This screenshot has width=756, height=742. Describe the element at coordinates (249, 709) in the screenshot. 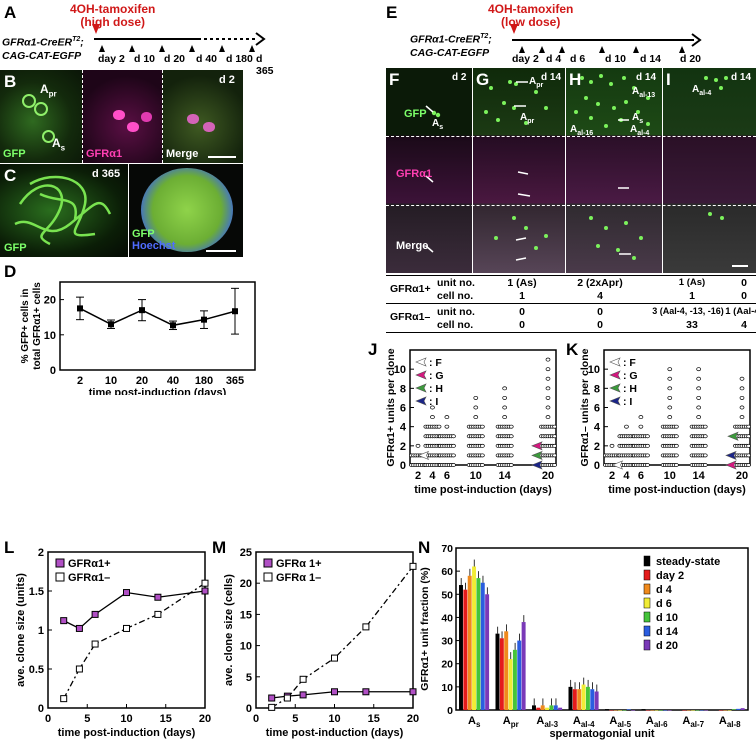

I see `ytick-label-M-0: 0` at that location.